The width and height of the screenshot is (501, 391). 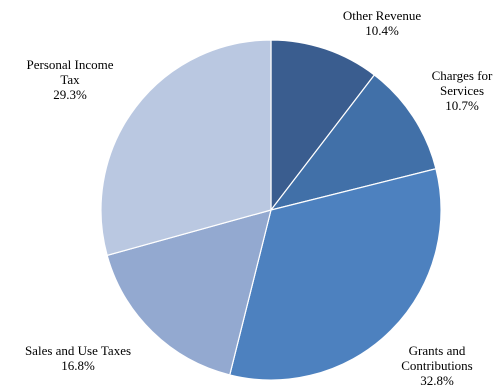 What do you see at coordinates (382, 30) in the screenshot?
I see `slice-percent: 10.4%` at bounding box center [382, 30].